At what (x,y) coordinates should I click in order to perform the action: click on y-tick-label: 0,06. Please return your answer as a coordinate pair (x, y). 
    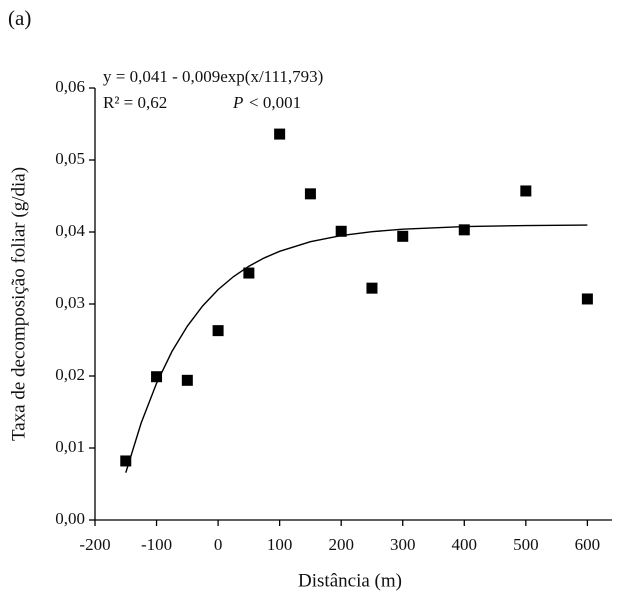
    Looking at the image, I should click on (70, 86).